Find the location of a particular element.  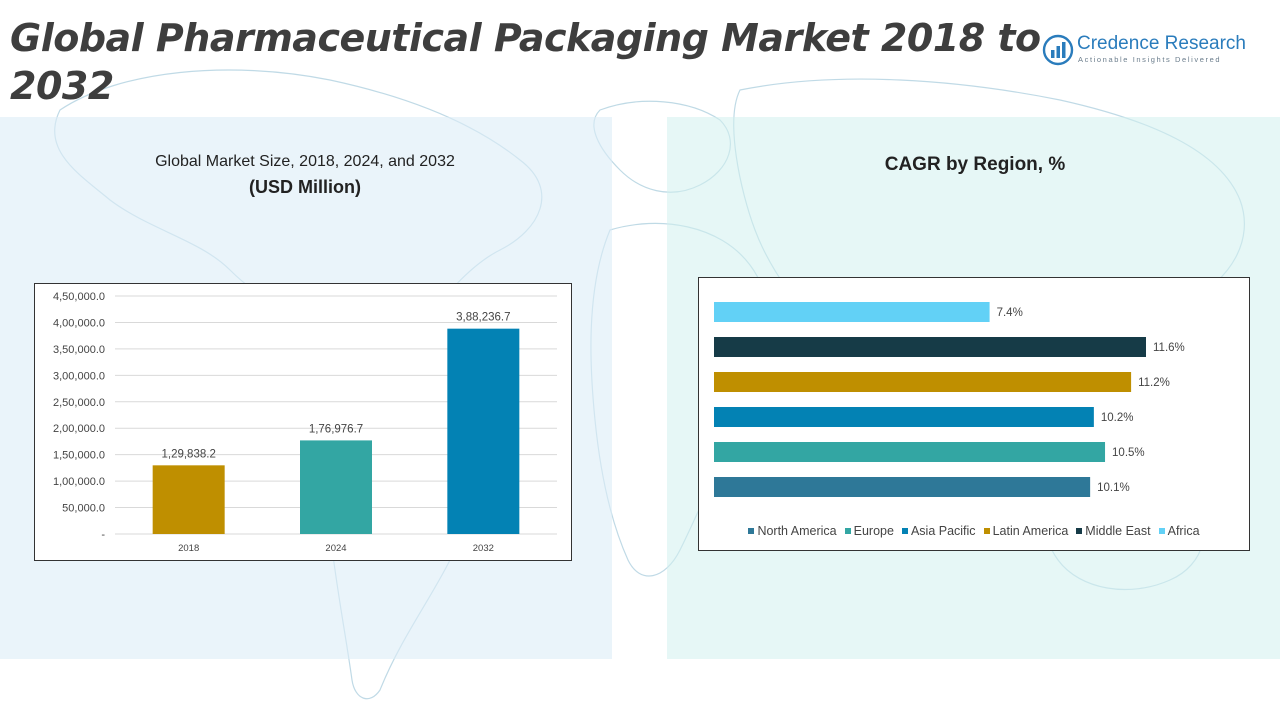

legend-item-north-america: North America is located at coordinates (792, 531).